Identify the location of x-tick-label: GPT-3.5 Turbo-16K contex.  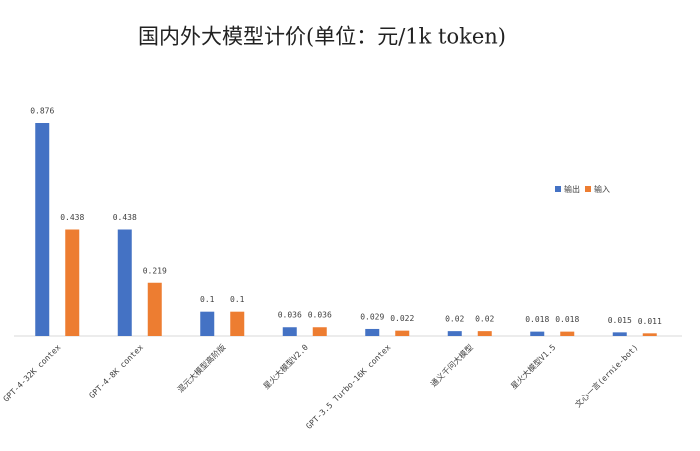
(348, 387).